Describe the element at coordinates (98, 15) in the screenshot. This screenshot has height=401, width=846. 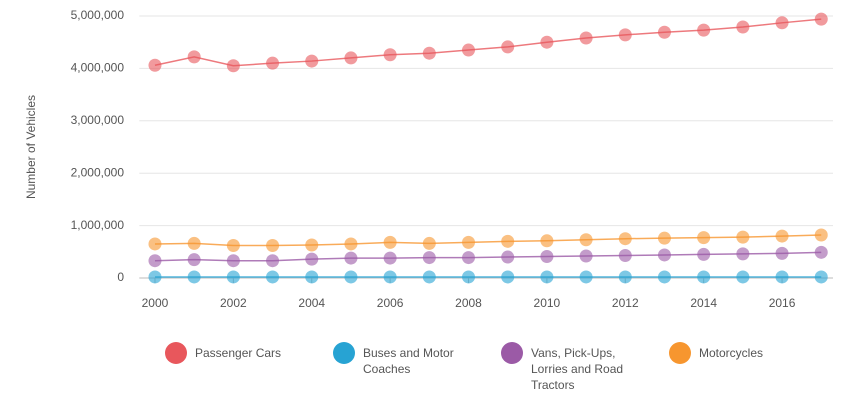
I see `y-tick-label: 5,000,000` at that location.